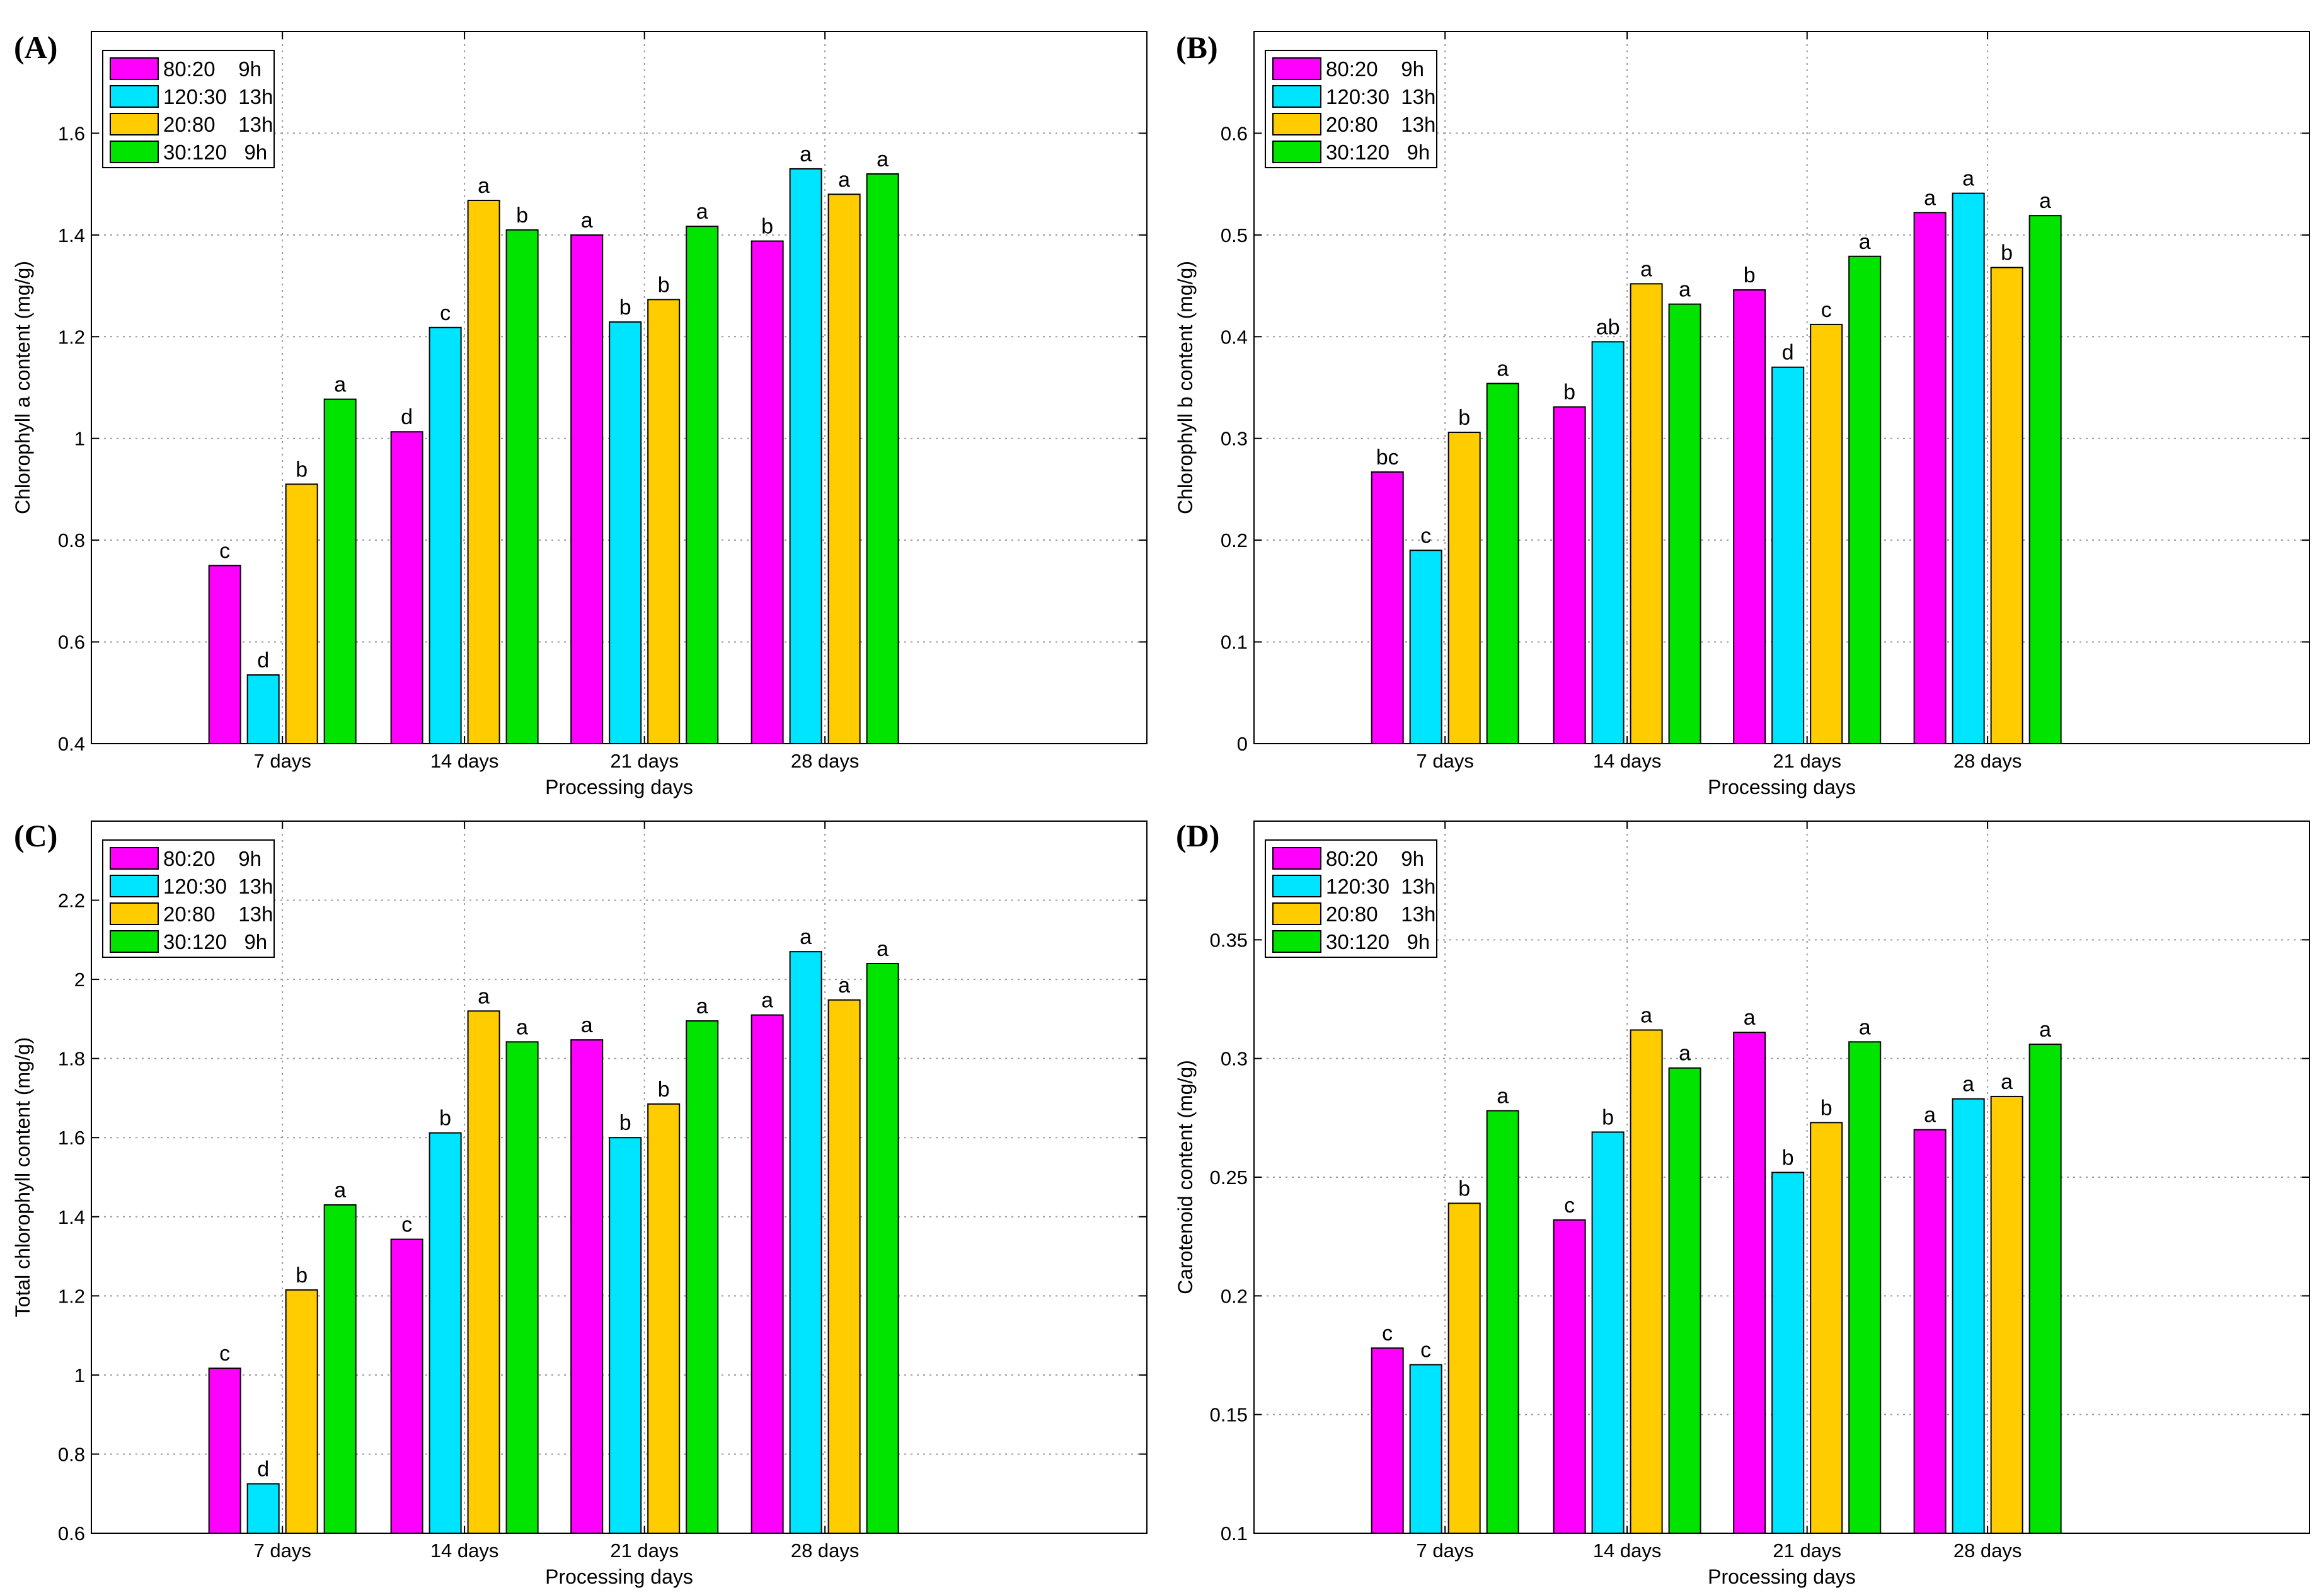  What do you see at coordinates (80, 980) in the screenshot?
I see `y-tick-label: 2` at bounding box center [80, 980].